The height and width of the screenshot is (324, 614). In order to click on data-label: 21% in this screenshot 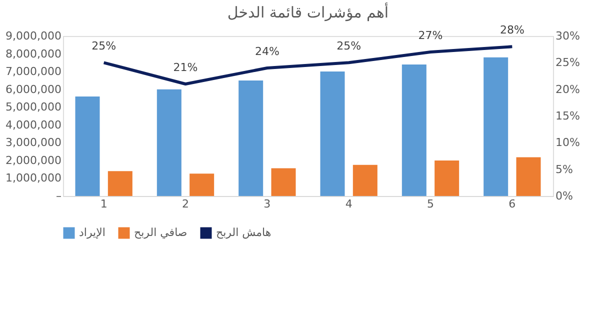, I will do `click(185, 67)`.